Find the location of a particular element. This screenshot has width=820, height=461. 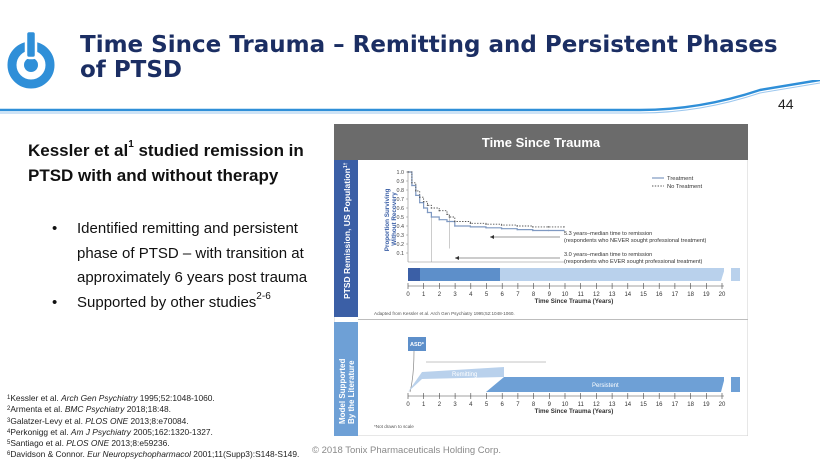

reference-journal: PLOS ONE is located at coordinates (88, 443).